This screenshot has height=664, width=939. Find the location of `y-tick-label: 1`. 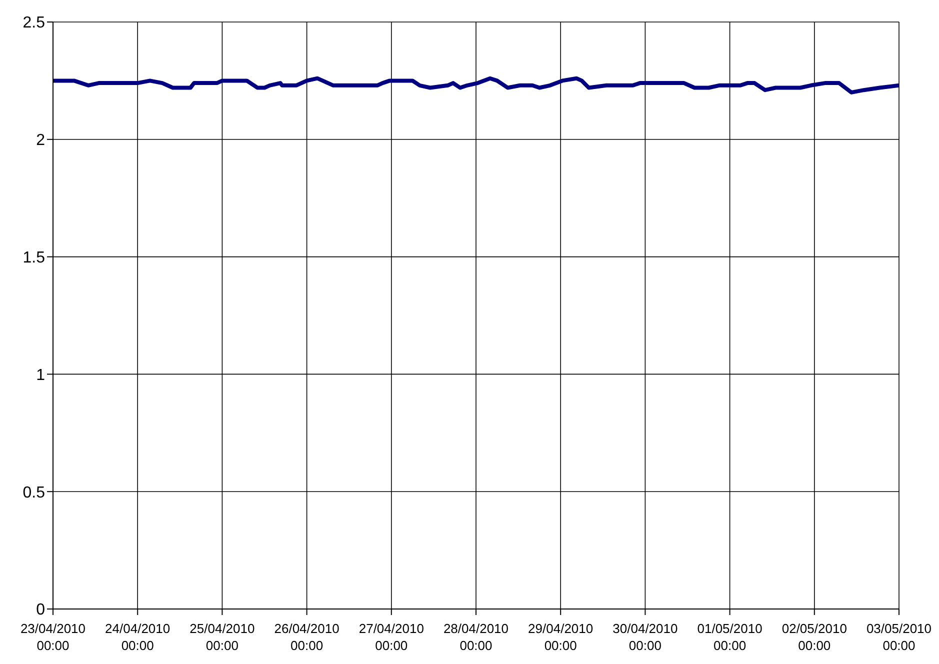

y-tick-label: 1 is located at coordinates (41, 375).